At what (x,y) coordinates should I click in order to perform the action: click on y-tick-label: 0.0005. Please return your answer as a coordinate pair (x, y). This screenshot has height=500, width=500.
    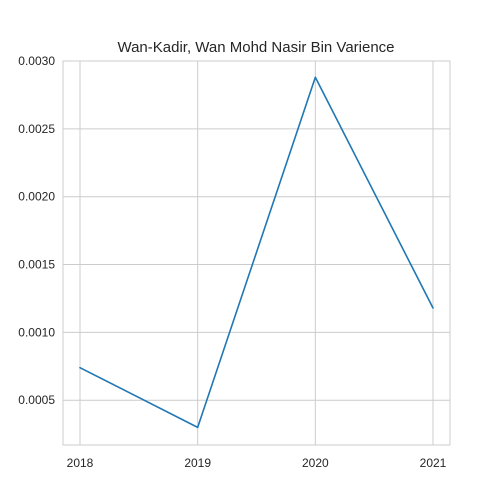
    Looking at the image, I should click on (36, 400).